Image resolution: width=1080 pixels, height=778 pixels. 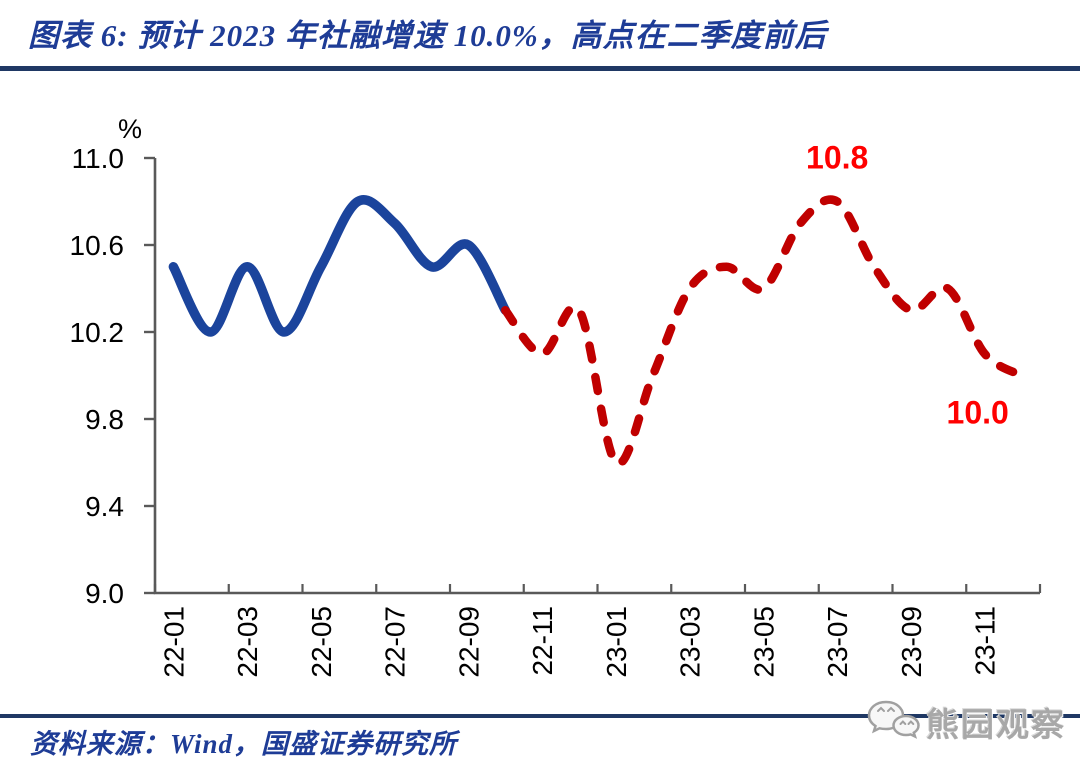 What do you see at coordinates (427, 35) in the screenshot?
I see `figure-title: 图表 6: 预计 2023 年社融增速 10.0%，高点在二季度前后` at bounding box center [427, 35].